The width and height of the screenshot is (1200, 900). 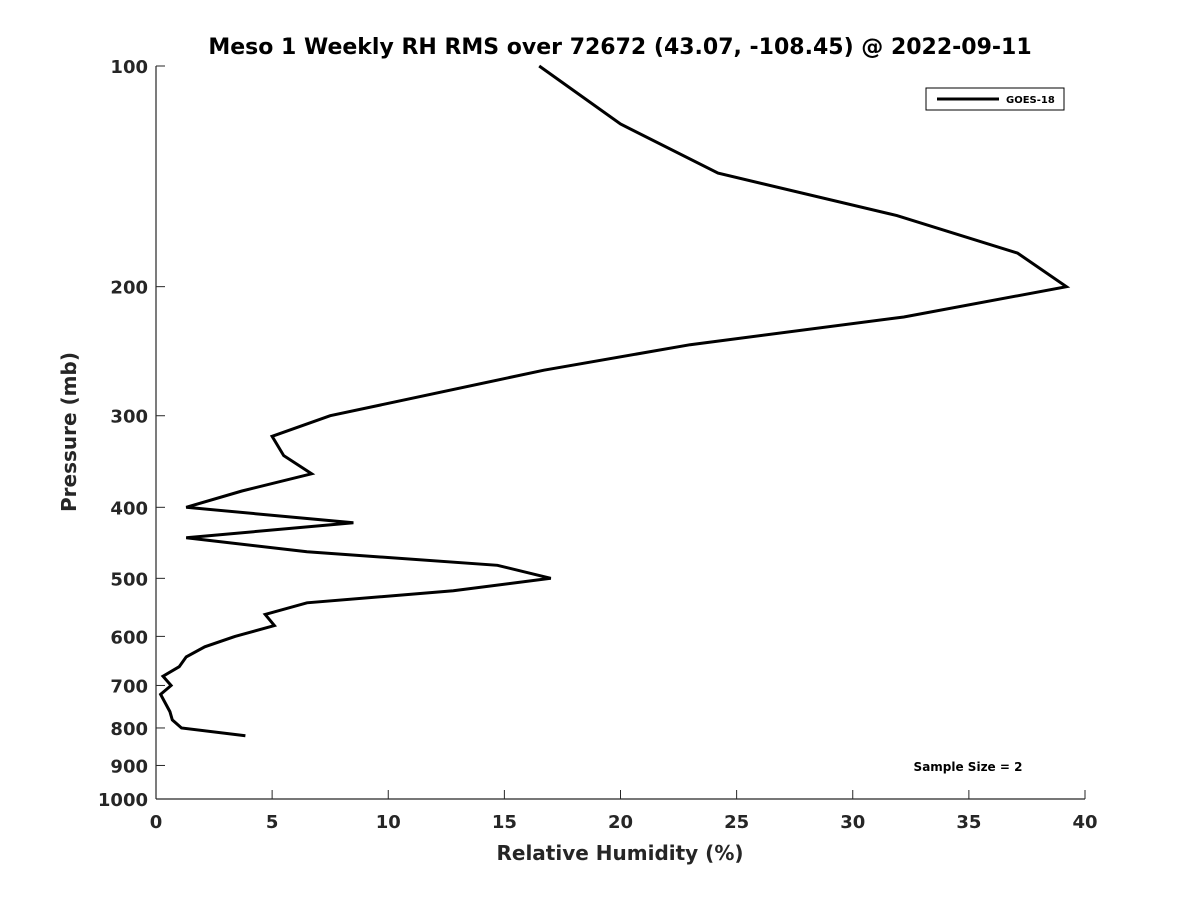 I want to click on x-ticks: 0 5 10 15 20 25 30 35 40, so click(x=624, y=811).